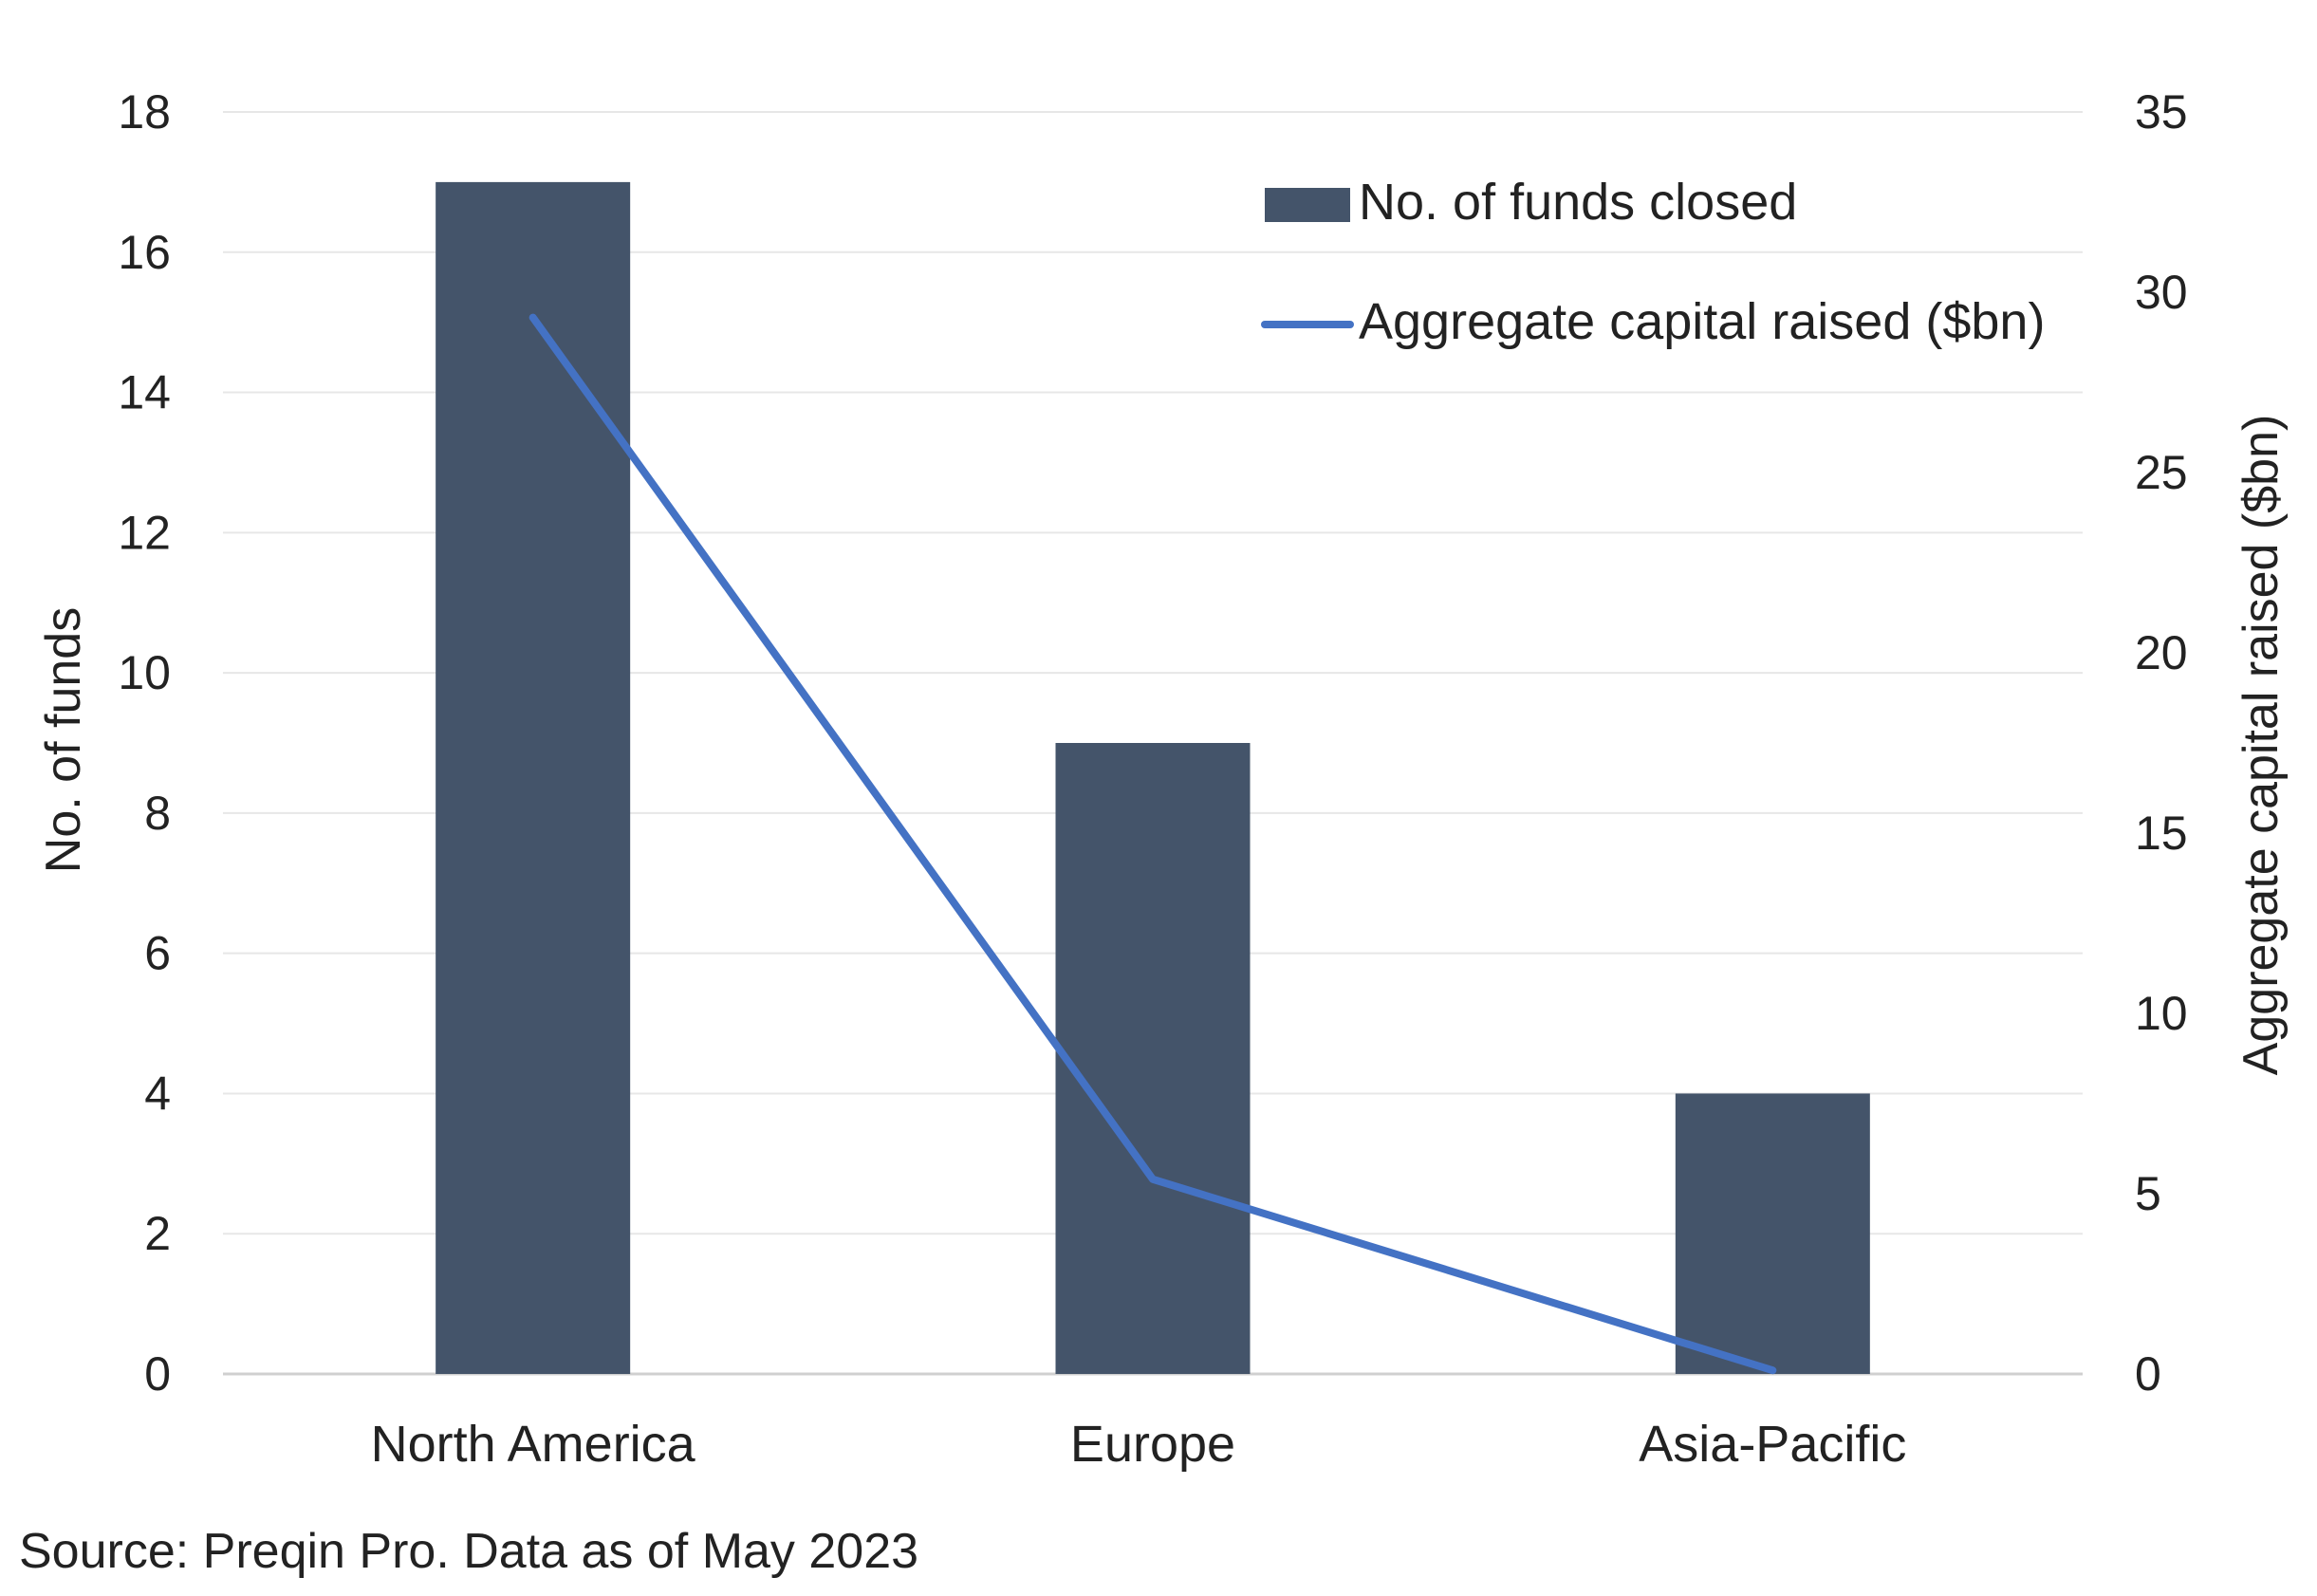 This screenshot has height=1596, width=2317. Describe the element at coordinates (2161, 743) in the screenshot. I see `right-axis-ticks: 0 5 10 15 20 25 30 35` at that location.